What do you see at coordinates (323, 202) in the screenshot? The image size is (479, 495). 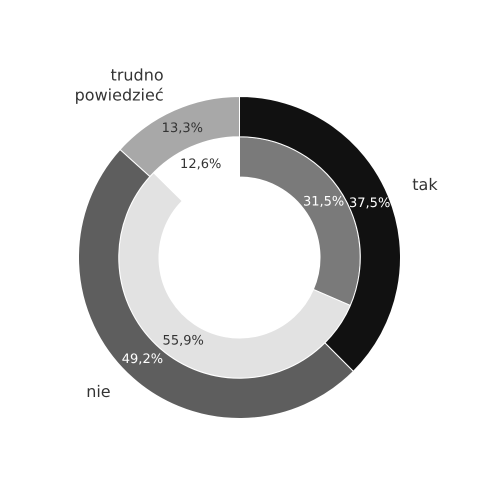 I see `data-label: 31,5%` at bounding box center [323, 202].